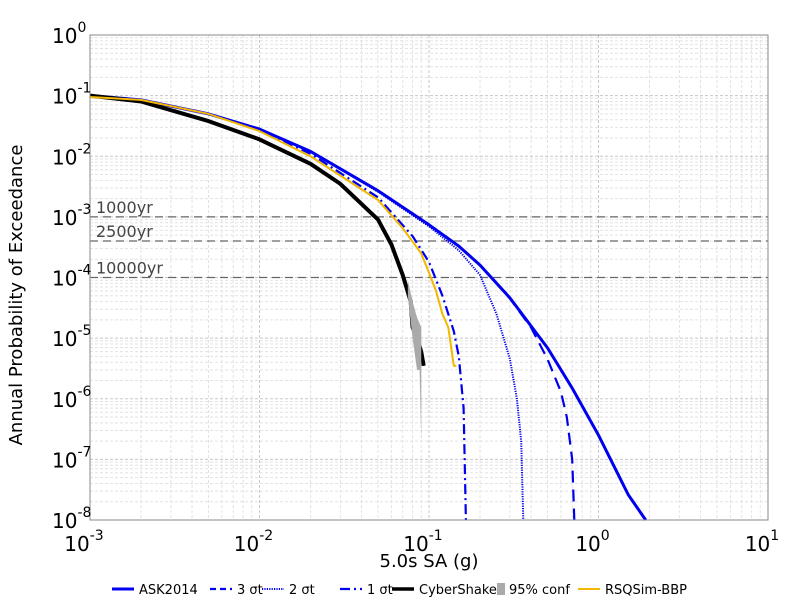 This screenshot has height=600, width=800. What do you see at coordinates (646, 590) in the screenshot?
I see `legend-label: RSQSim-BBP` at bounding box center [646, 590].